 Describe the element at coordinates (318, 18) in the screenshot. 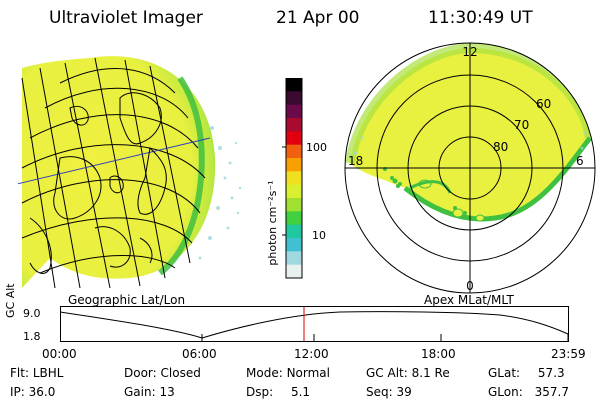

I see `date-label: 21 Apr 00` at that location.